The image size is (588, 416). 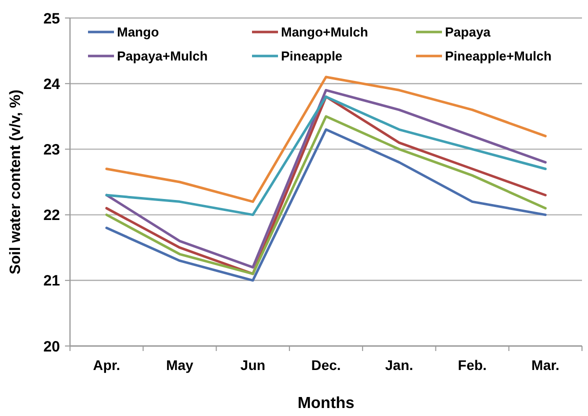 What do you see at coordinates (106, 365) in the screenshot?
I see `x-tick-label: Apr.` at bounding box center [106, 365].